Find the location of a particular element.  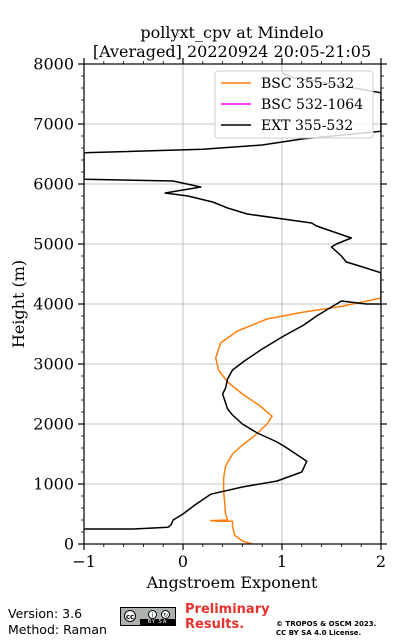

y-tick-label: 7000 is located at coordinates (53, 124).